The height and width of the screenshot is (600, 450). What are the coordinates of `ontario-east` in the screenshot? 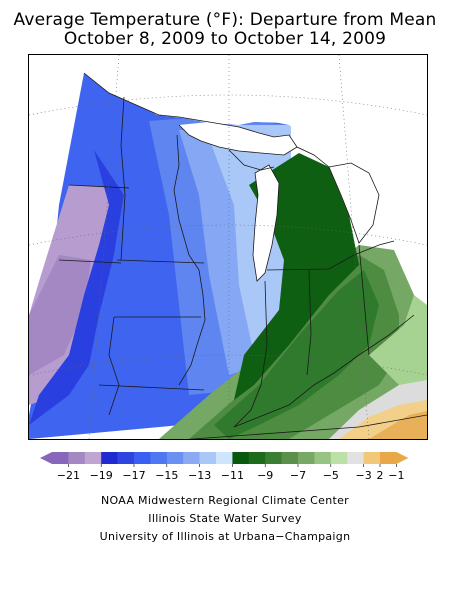 It's located at (393, 175).